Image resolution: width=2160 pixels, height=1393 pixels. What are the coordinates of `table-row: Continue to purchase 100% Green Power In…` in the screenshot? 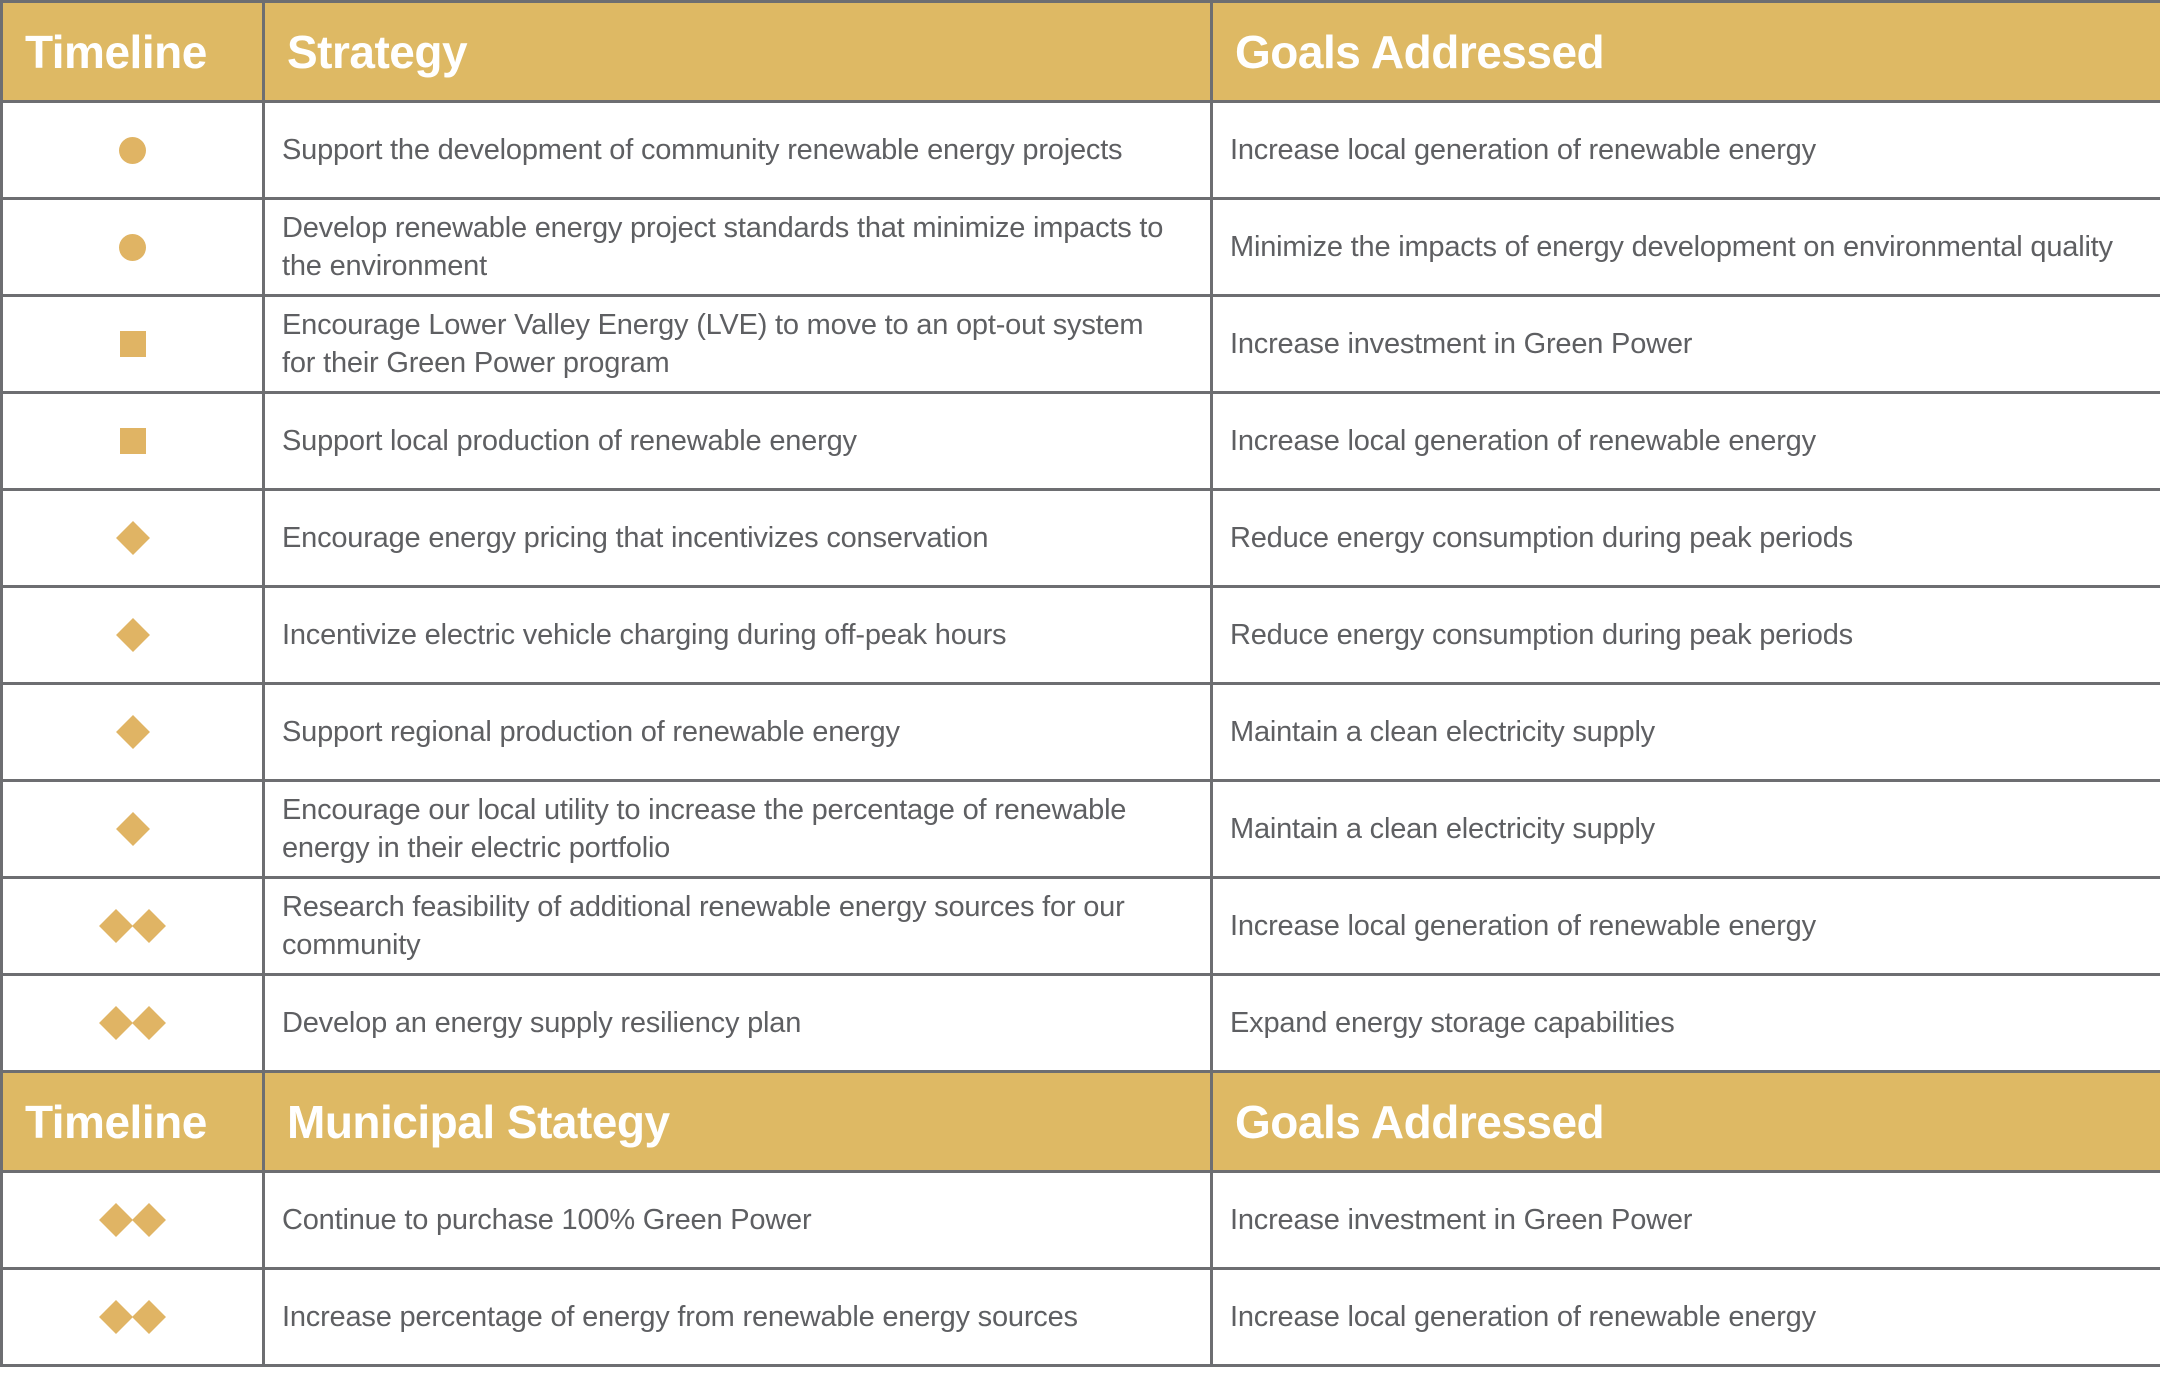 It's located at (1081, 1221).